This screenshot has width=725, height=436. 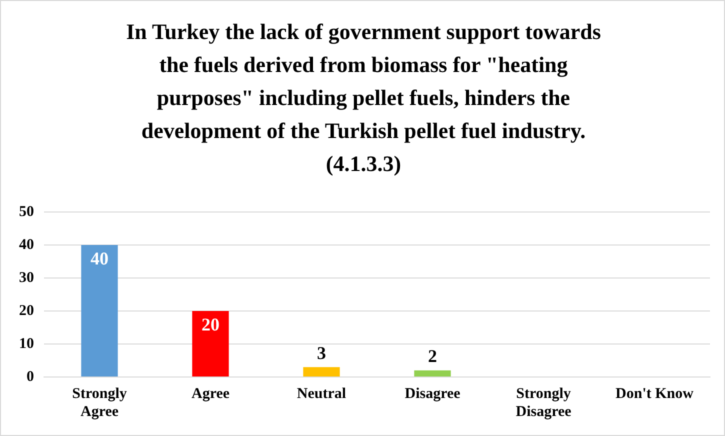 What do you see at coordinates (26, 344) in the screenshot?
I see `y-tick-label: 10` at bounding box center [26, 344].